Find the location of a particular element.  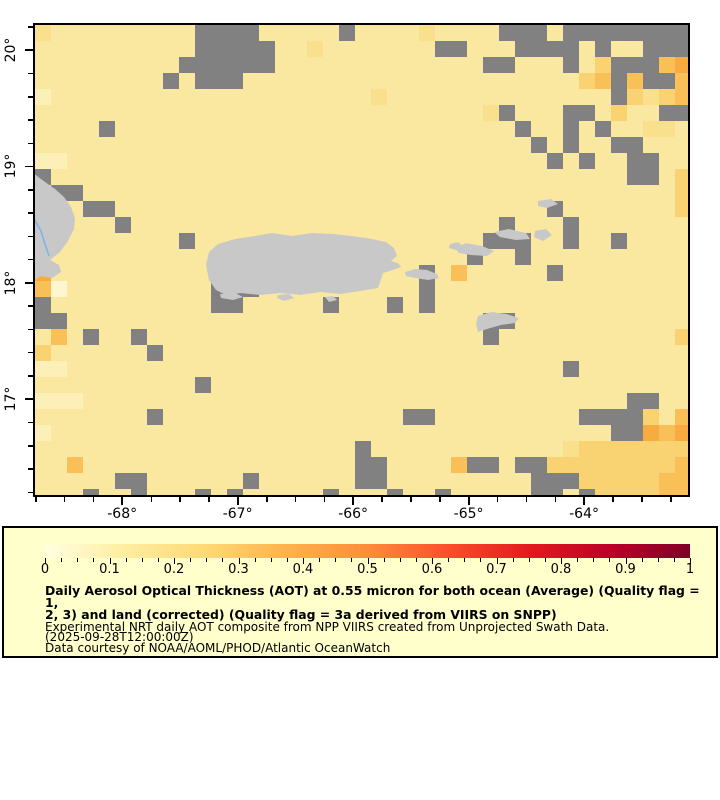

colorbar-minor-tick is located at coordinates (416, 560).